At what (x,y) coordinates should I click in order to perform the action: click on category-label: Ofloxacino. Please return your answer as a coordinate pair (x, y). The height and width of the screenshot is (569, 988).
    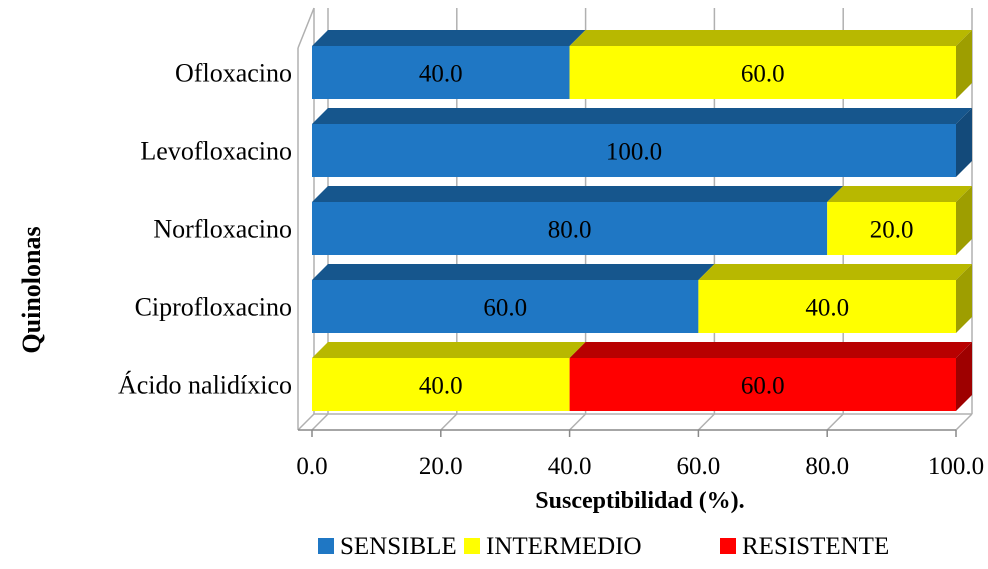
    Looking at the image, I should click on (233, 73).